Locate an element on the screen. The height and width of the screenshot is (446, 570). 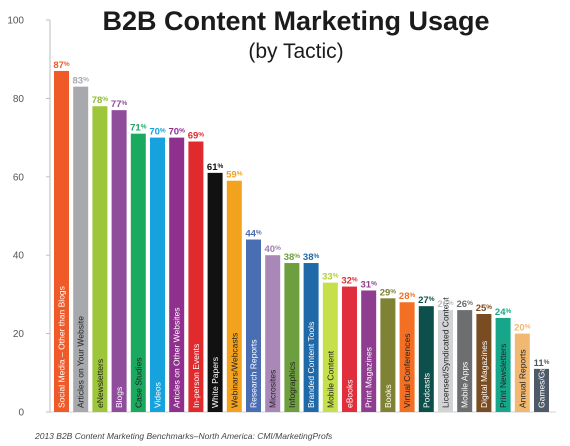
bar-value-label: 31% is located at coordinates (369, 284).